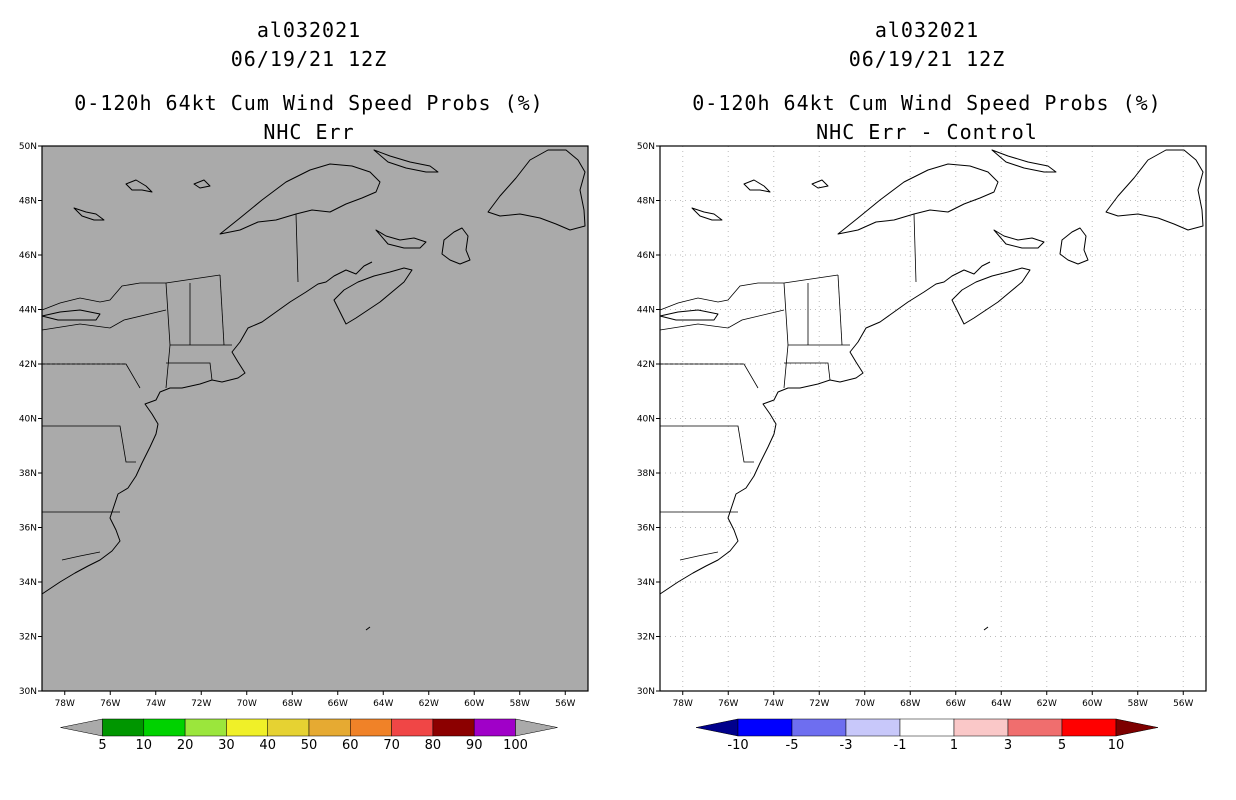  Describe the element at coordinates (1001, 704) in the screenshot. I see `lon-label: 64W` at that location.